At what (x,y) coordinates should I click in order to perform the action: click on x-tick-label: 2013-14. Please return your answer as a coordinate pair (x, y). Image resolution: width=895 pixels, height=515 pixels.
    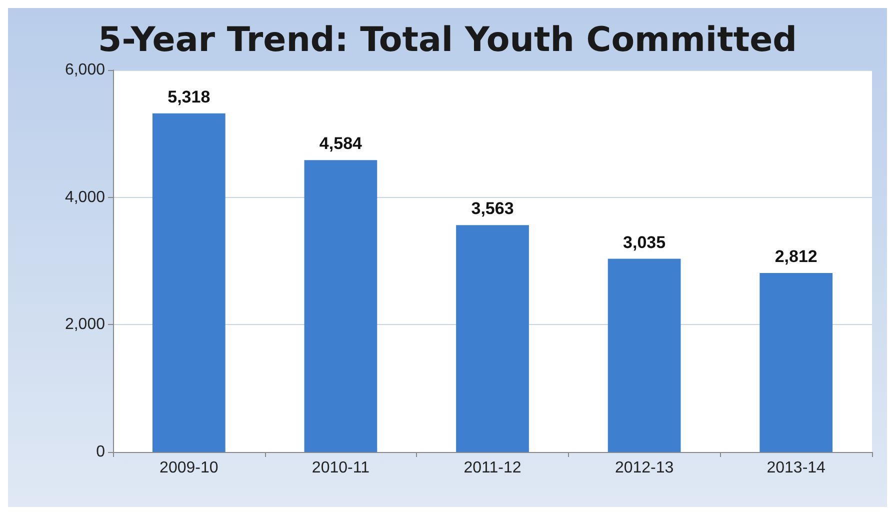
    Looking at the image, I should click on (796, 468).